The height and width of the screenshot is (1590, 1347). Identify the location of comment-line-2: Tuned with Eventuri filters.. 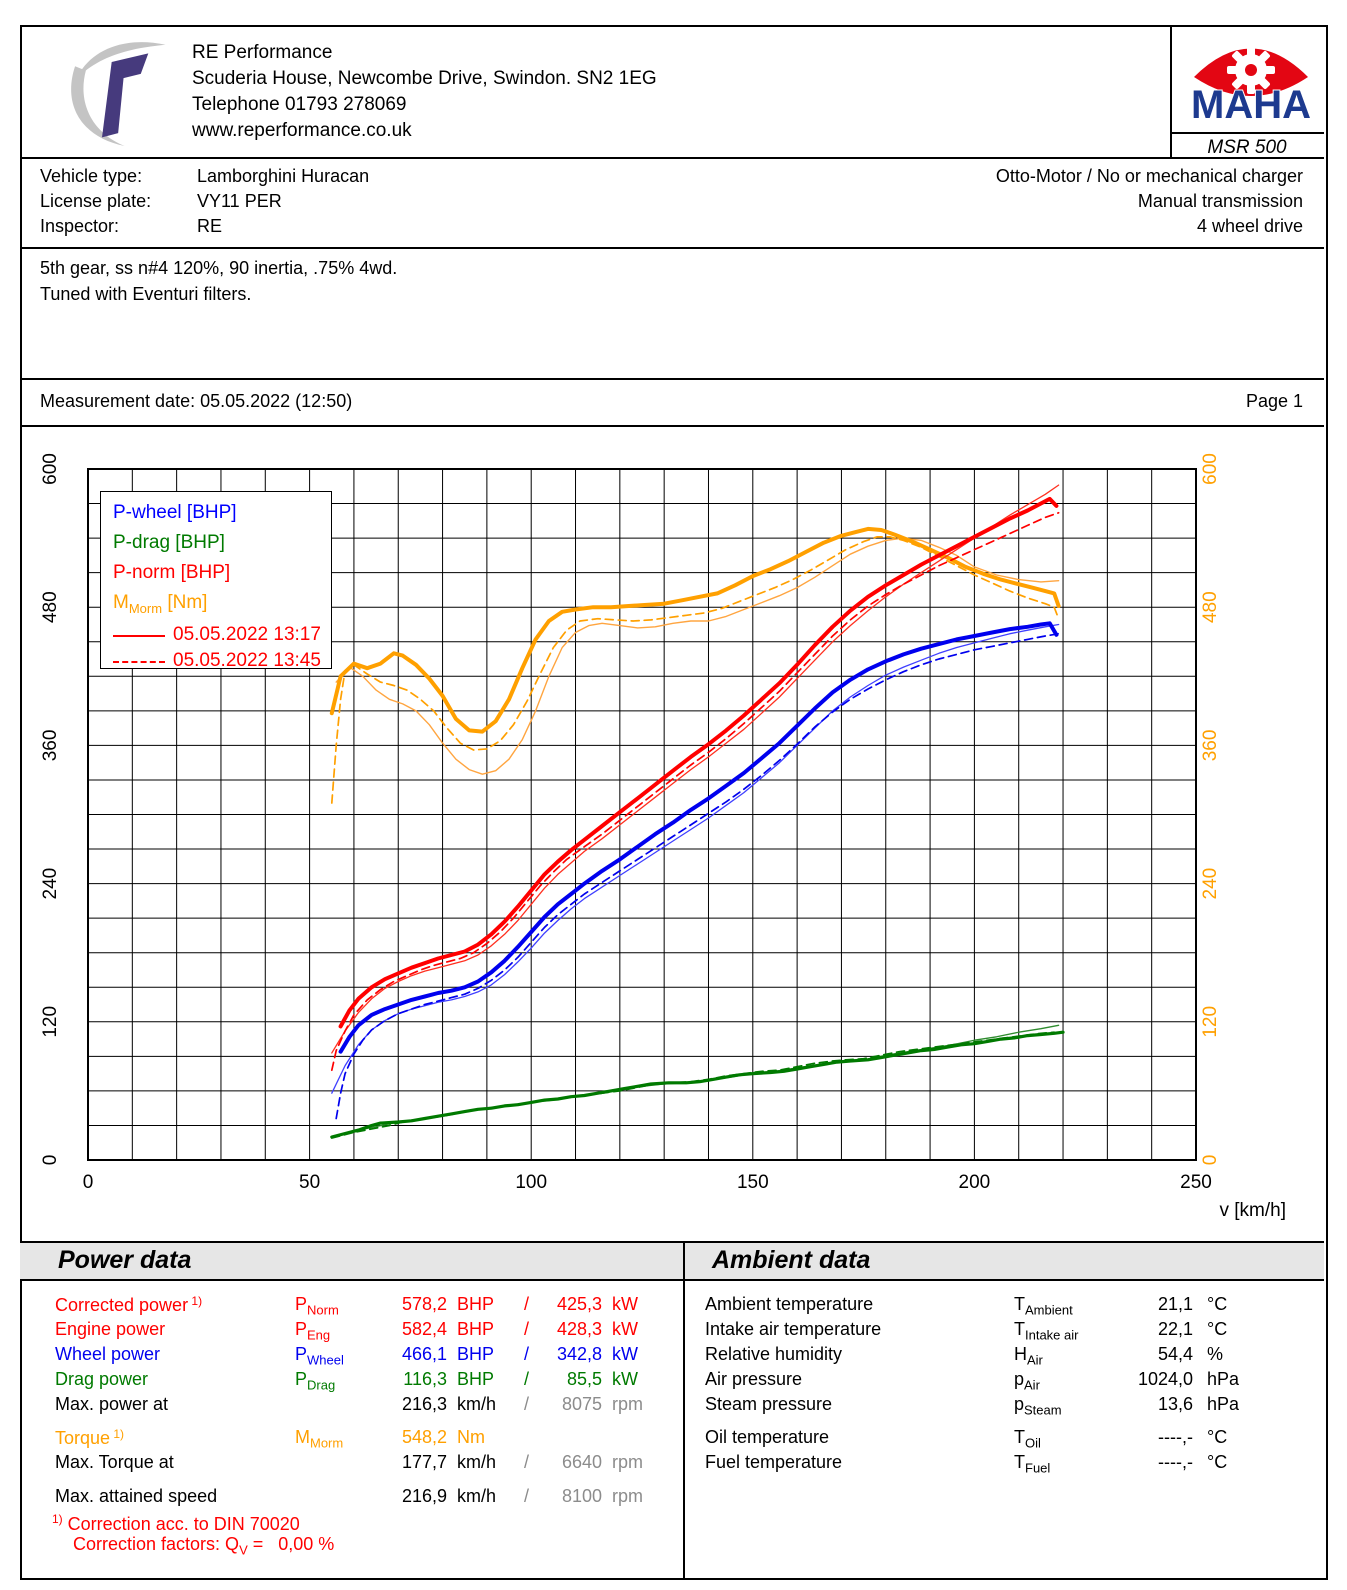
(146, 294).